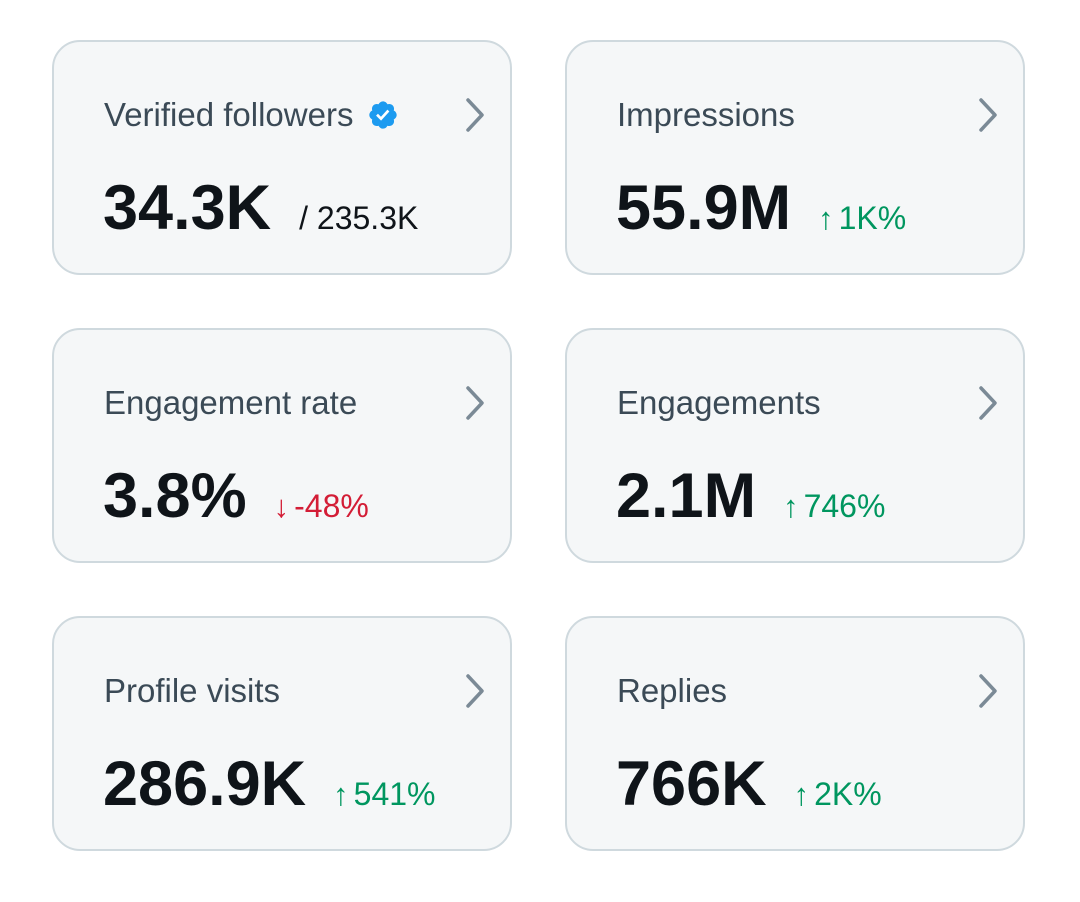 Image resolution: width=1080 pixels, height=902 pixels. What do you see at coordinates (795, 733) in the screenshot?
I see `metric-card-replies: Replies 766K ↑ 2K%` at bounding box center [795, 733].